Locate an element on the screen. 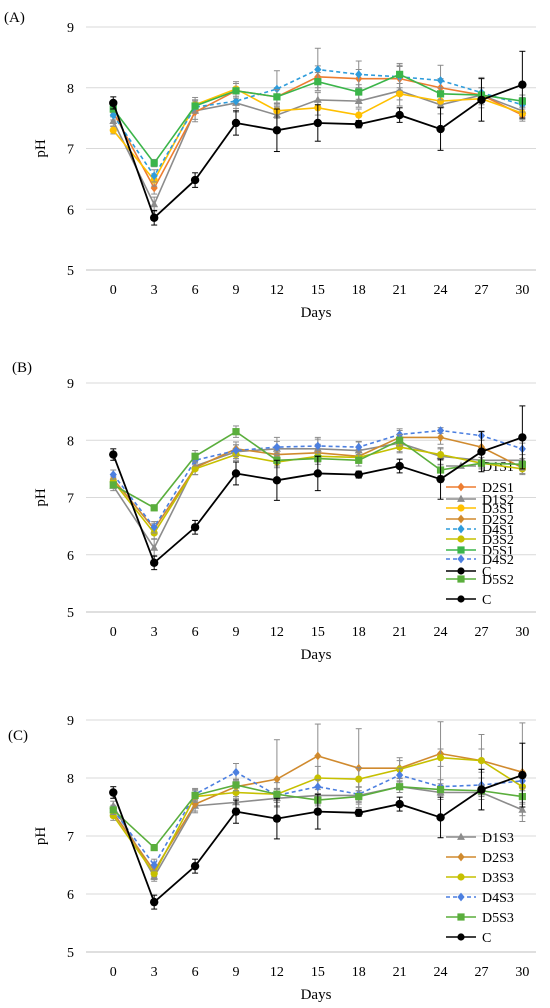 The height and width of the screenshot is (1008, 550). x-tick-label: 0 is located at coordinates (113, 290).